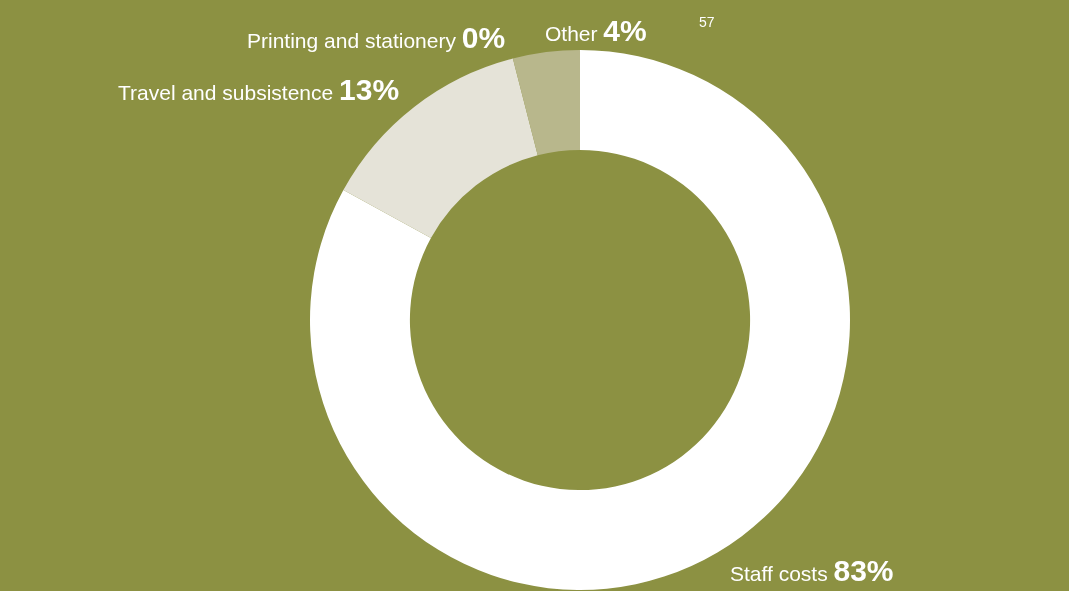 This screenshot has height=591, width=1069. I want to click on data-label: 83%, so click(863, 570).